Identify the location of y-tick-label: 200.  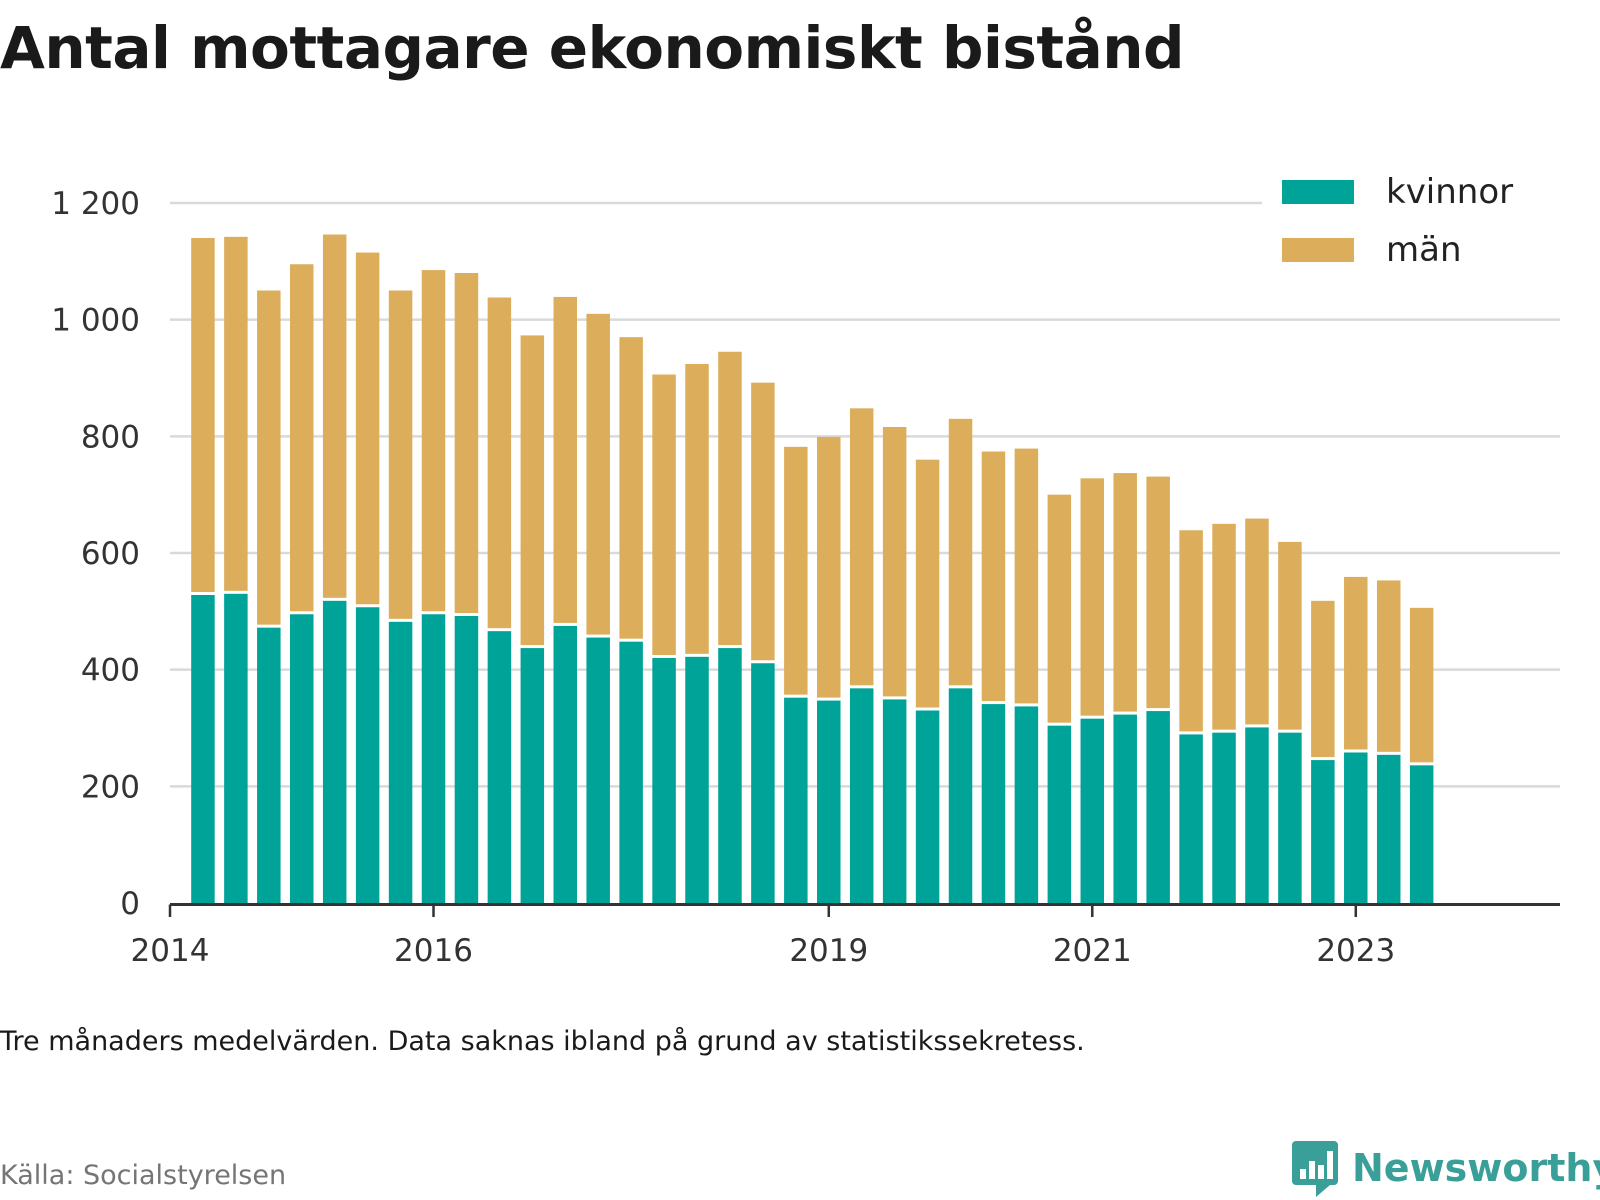
(110, 787).